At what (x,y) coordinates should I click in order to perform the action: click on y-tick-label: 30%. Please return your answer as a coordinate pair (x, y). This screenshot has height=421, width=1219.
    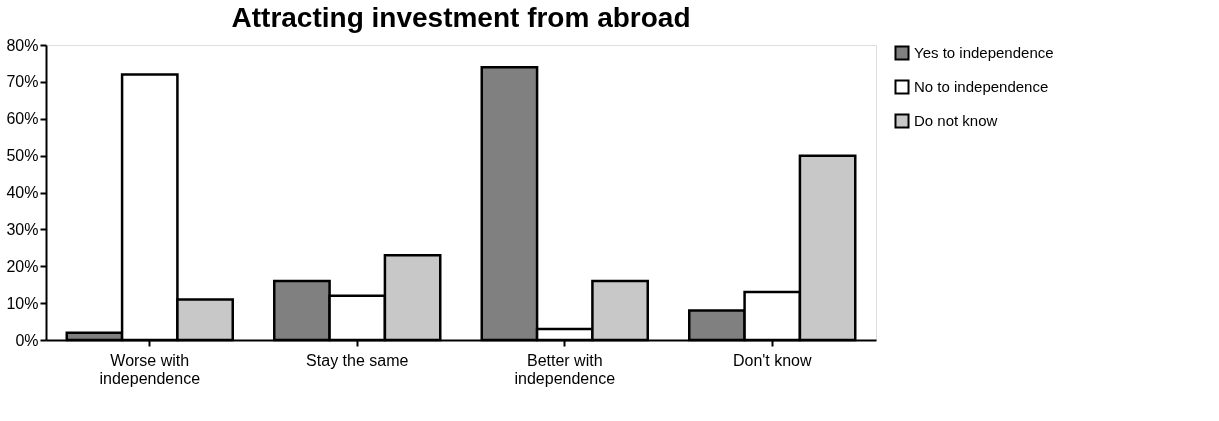
    Looking at the image, I should click on (22, 229).